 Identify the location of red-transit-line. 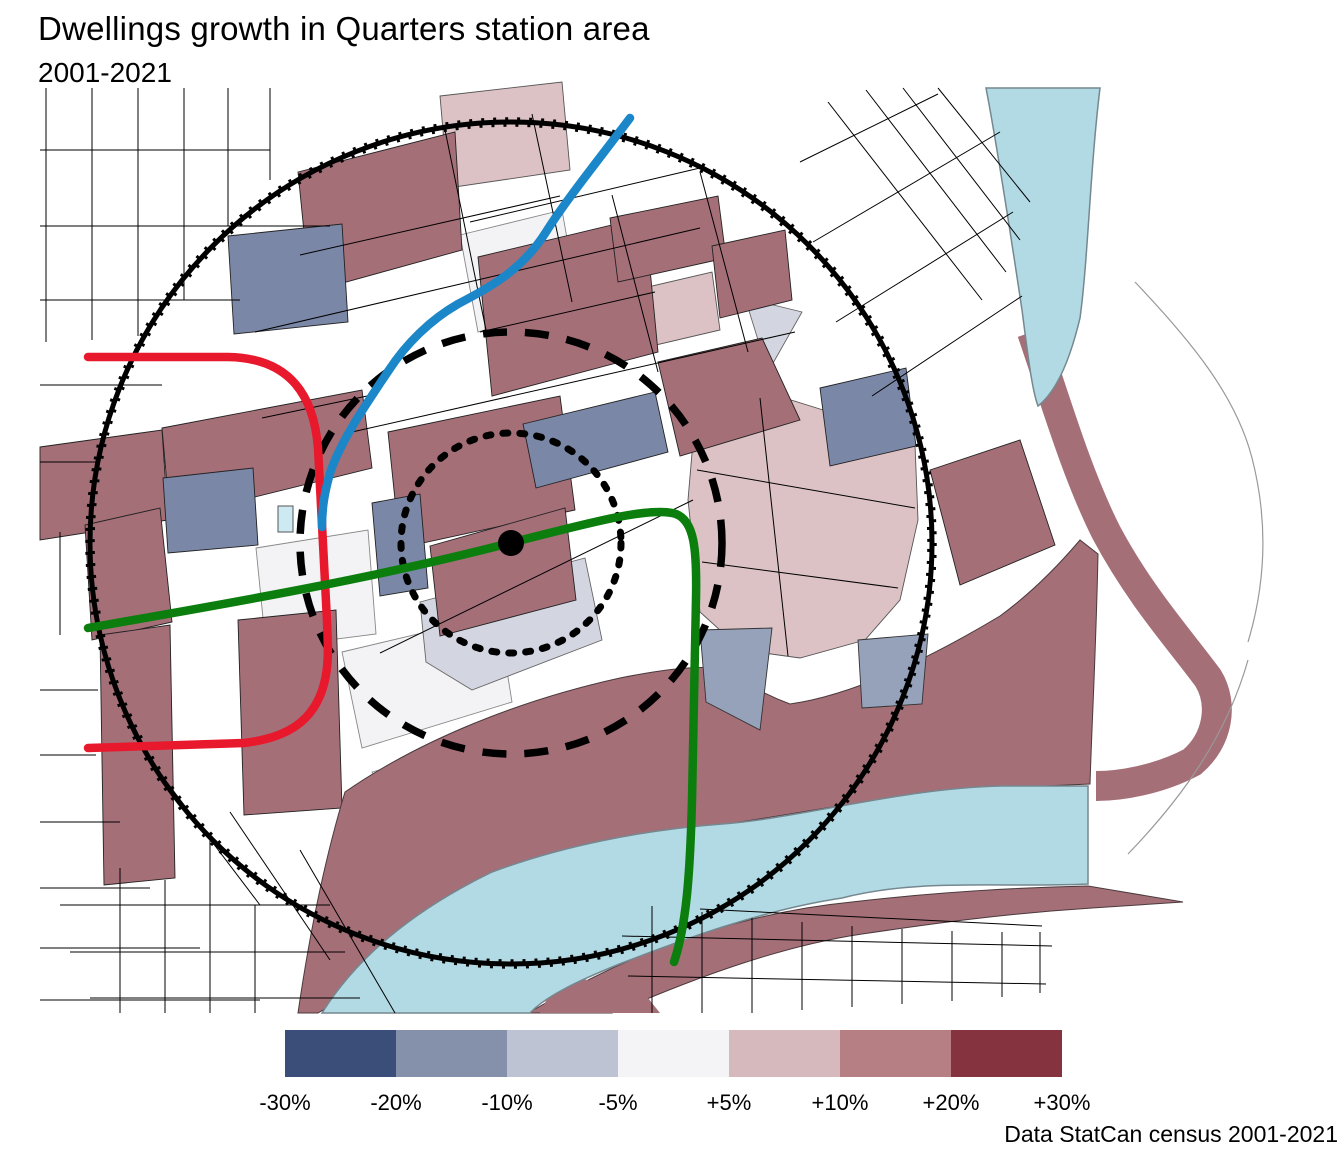
(208, 552).